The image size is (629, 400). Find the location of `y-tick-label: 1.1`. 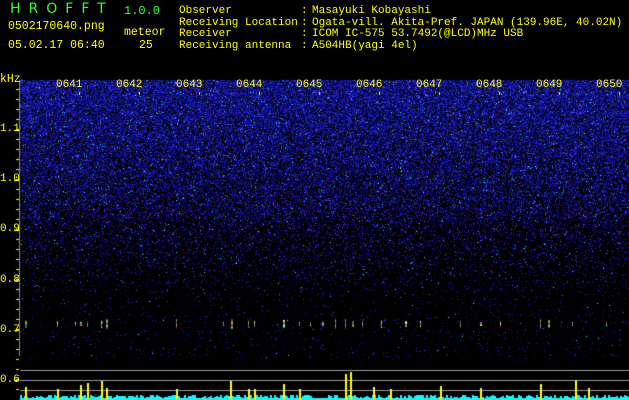

y-tick-label: 1.1 is located at coordinates (10, 129).